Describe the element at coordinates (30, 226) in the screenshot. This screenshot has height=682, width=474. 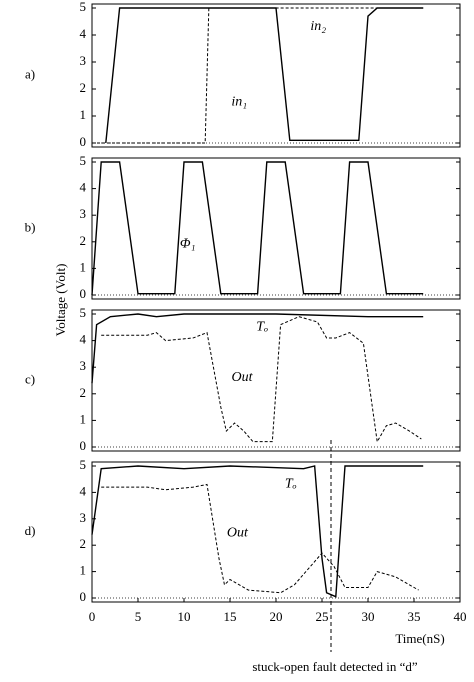
I see `panel-label: b)` at that location.